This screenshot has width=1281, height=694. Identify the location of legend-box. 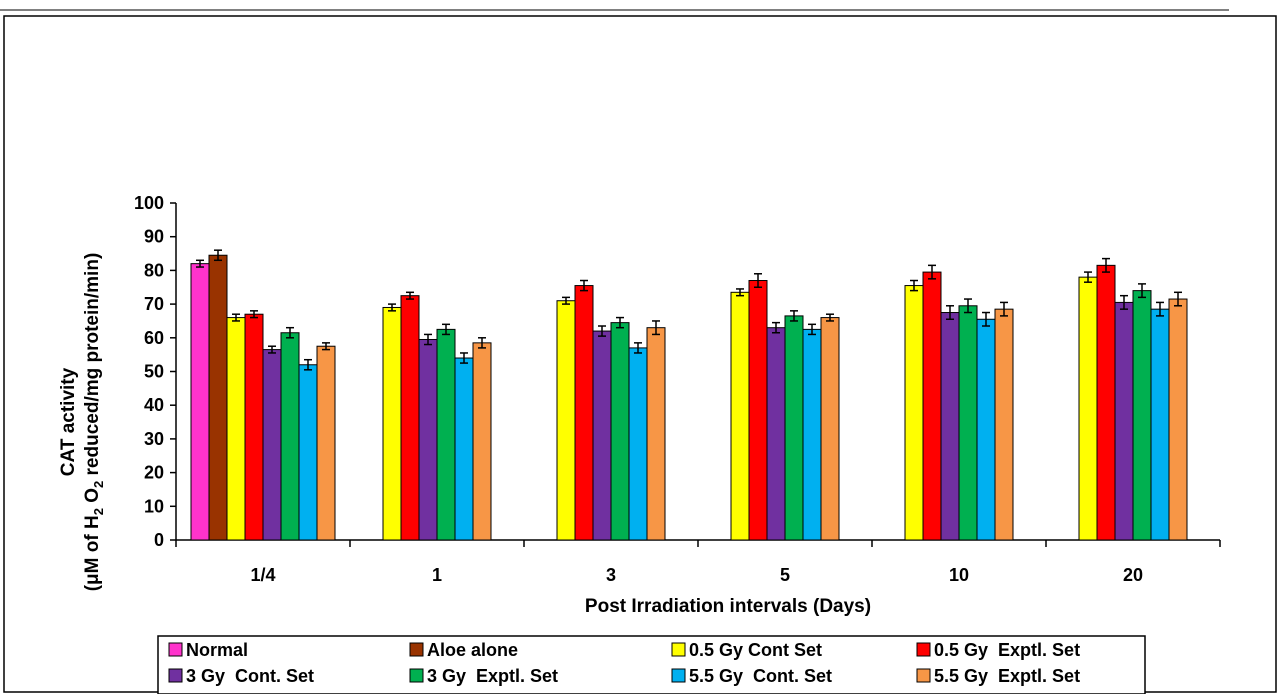
(651, 664).